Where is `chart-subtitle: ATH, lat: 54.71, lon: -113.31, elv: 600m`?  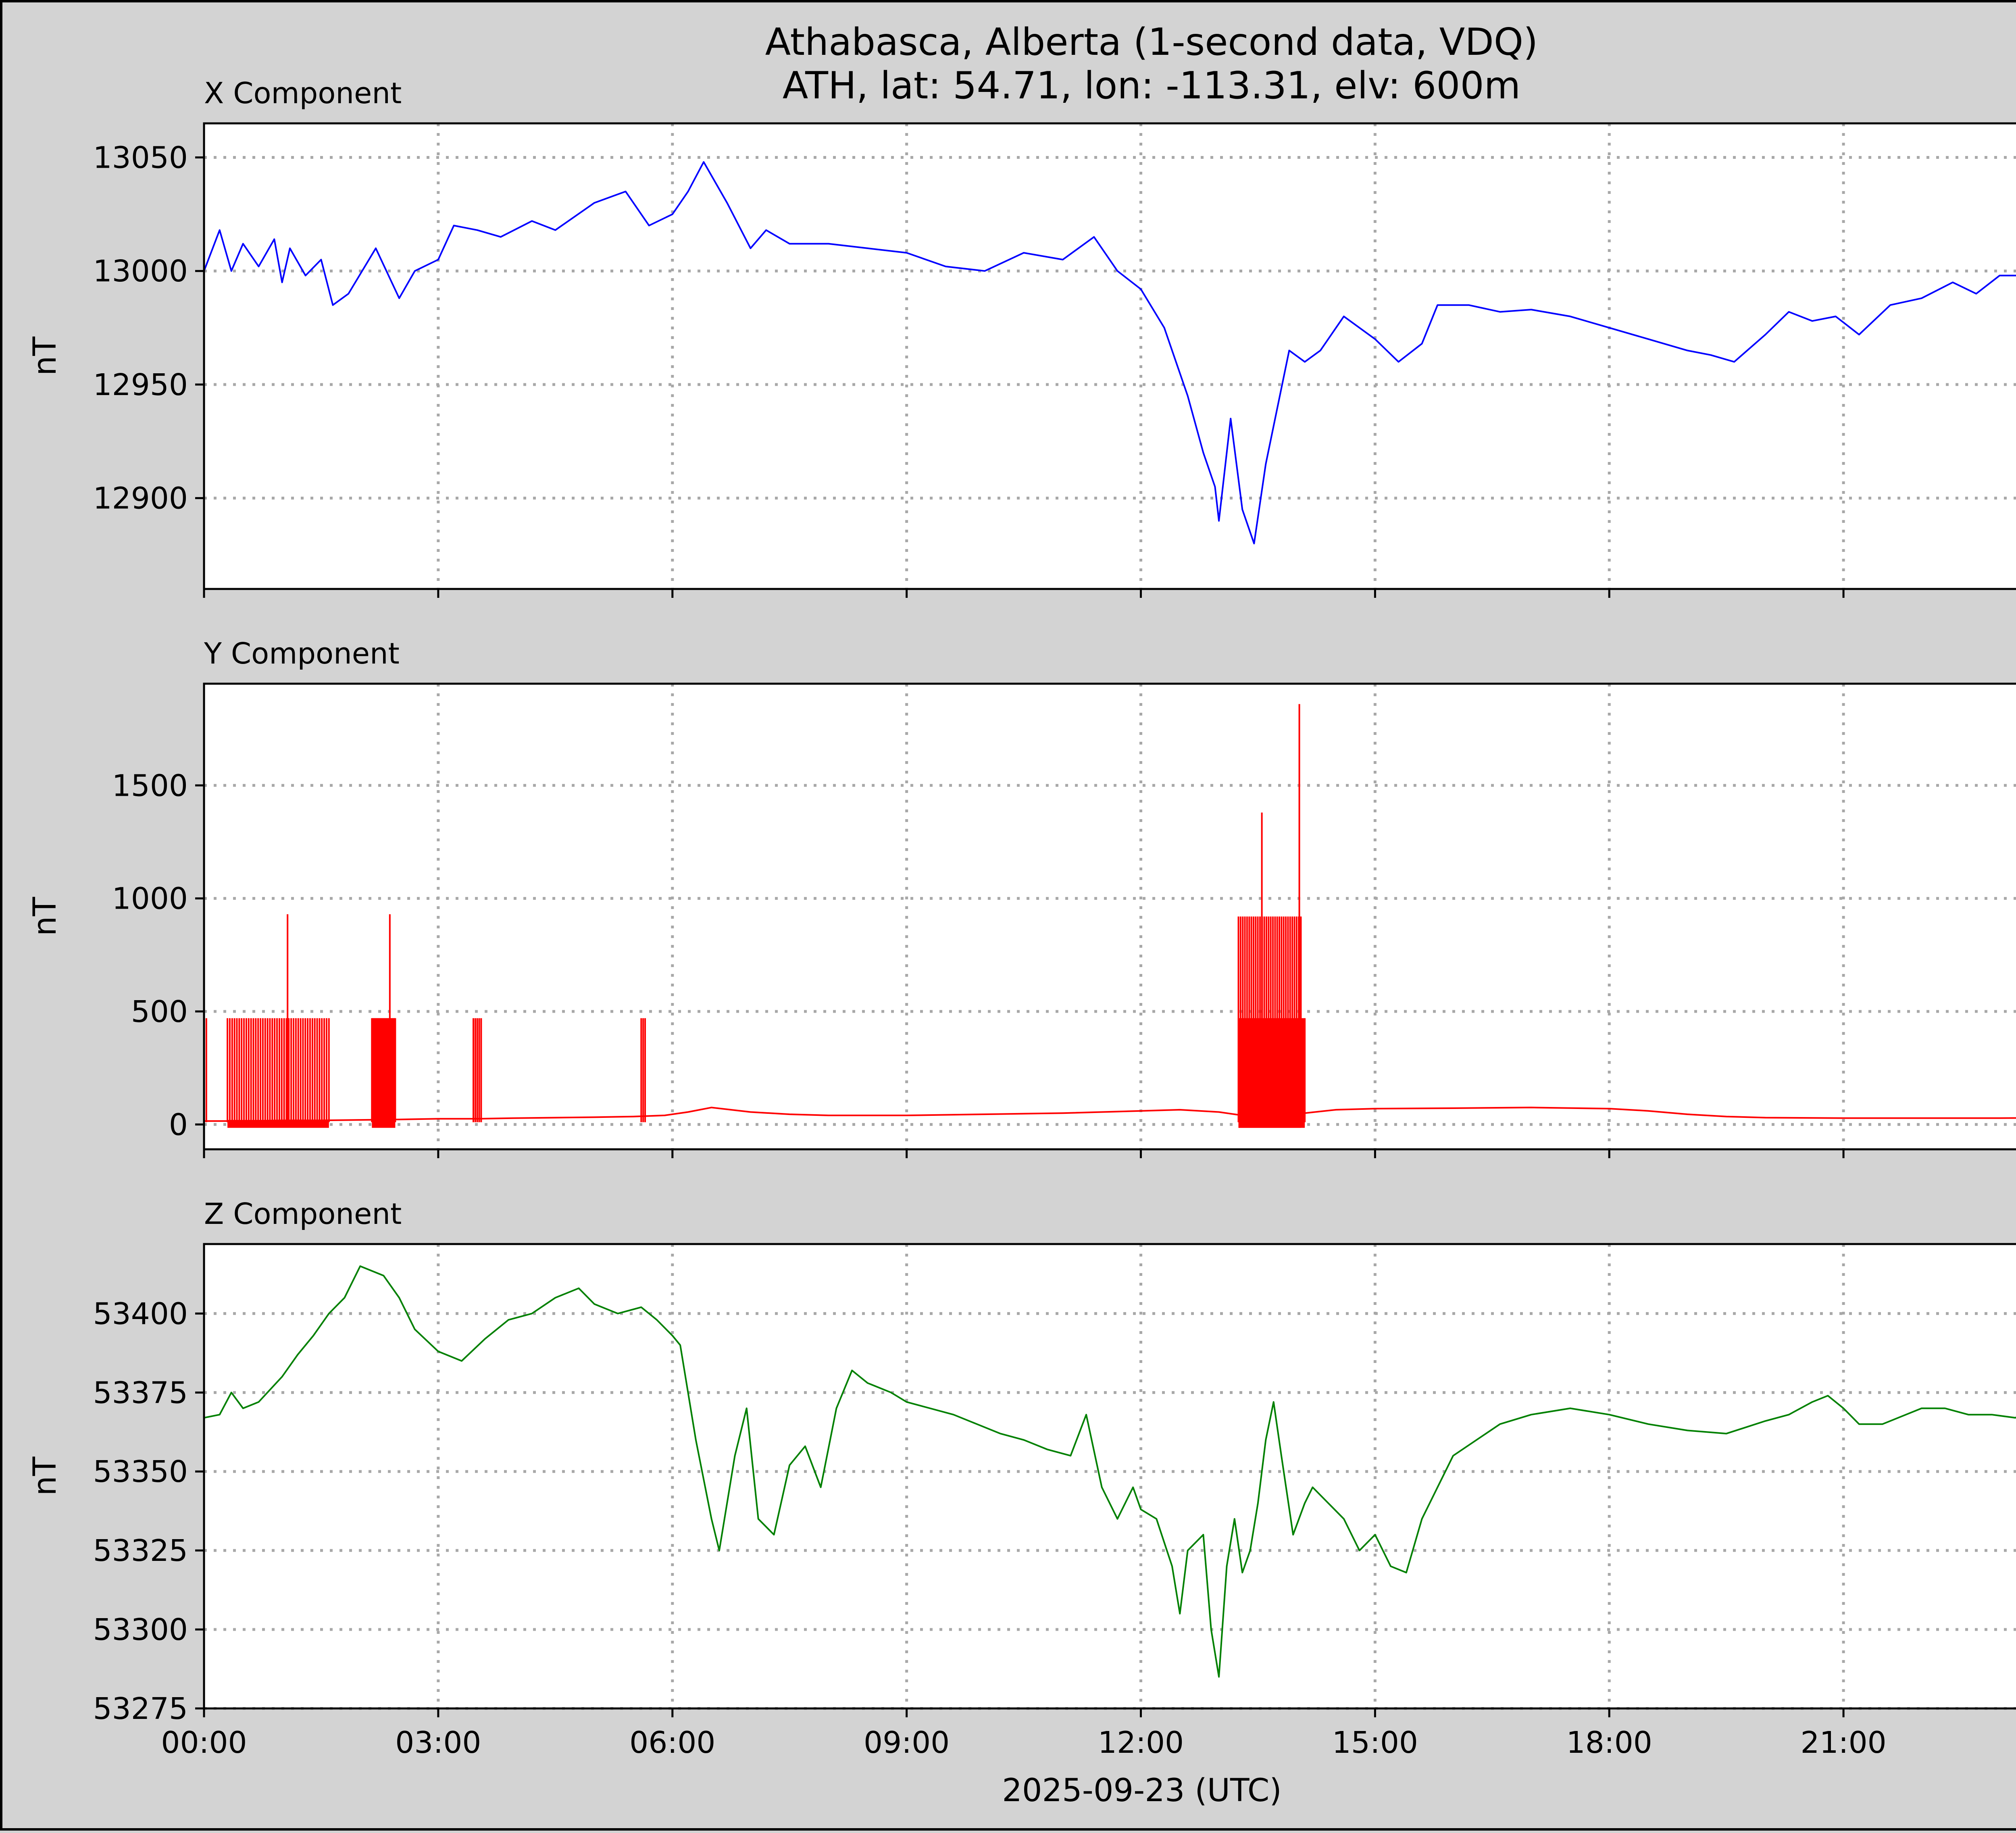
chart-subtitle: ATH, lat: 54.71, lon: -113.31, elv: 600m is located at coordinates (1151, 85).